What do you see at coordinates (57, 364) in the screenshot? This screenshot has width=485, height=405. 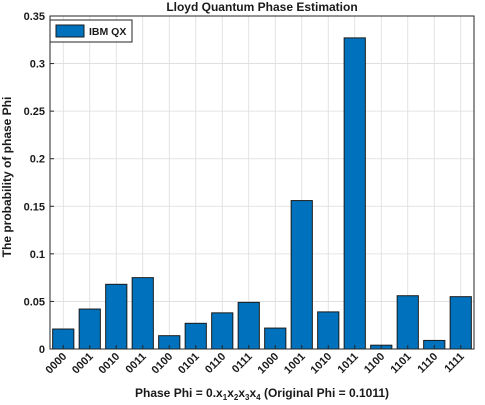 I see `x-tick-label: 0000` at bounding box center [57, 364].